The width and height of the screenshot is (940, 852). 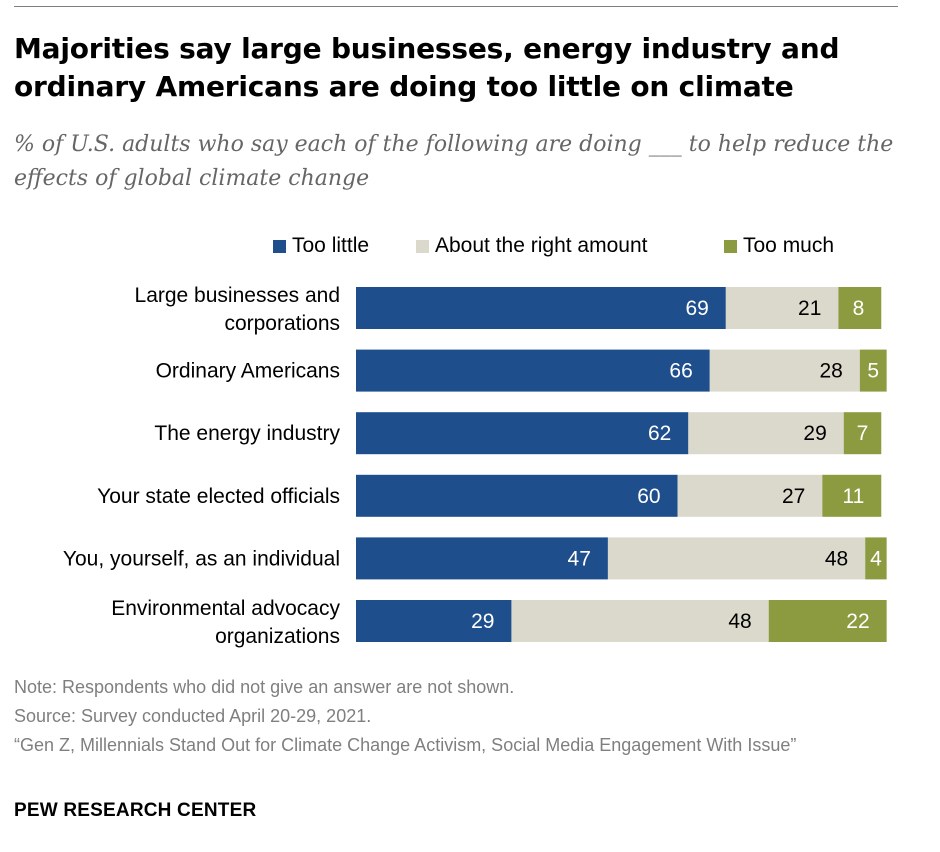 I want to click on legend-swatch-about-right, so click(x=422, y=246).